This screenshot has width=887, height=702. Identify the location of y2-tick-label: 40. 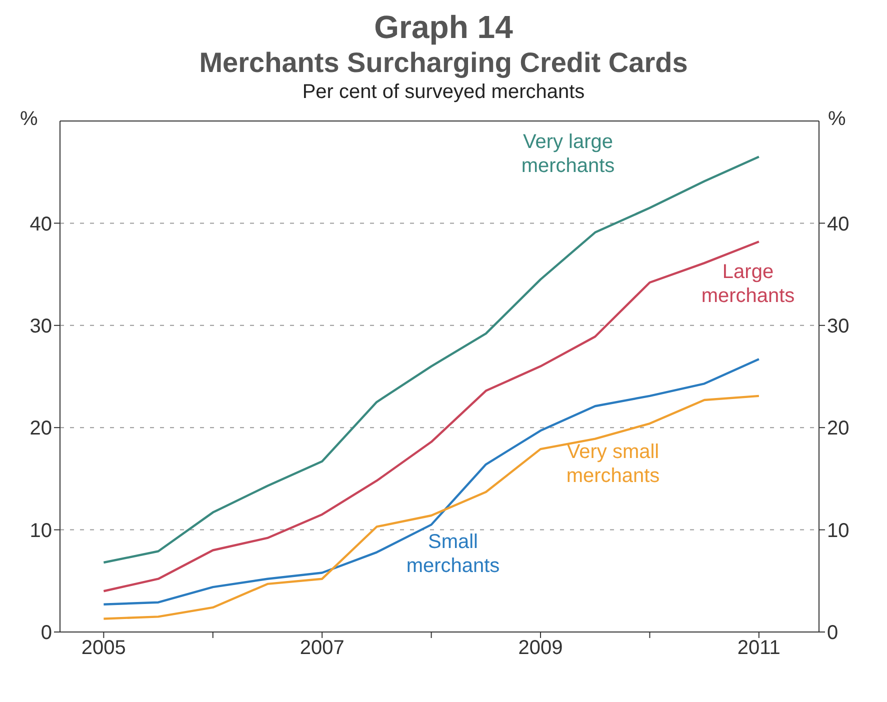
(838, 224).